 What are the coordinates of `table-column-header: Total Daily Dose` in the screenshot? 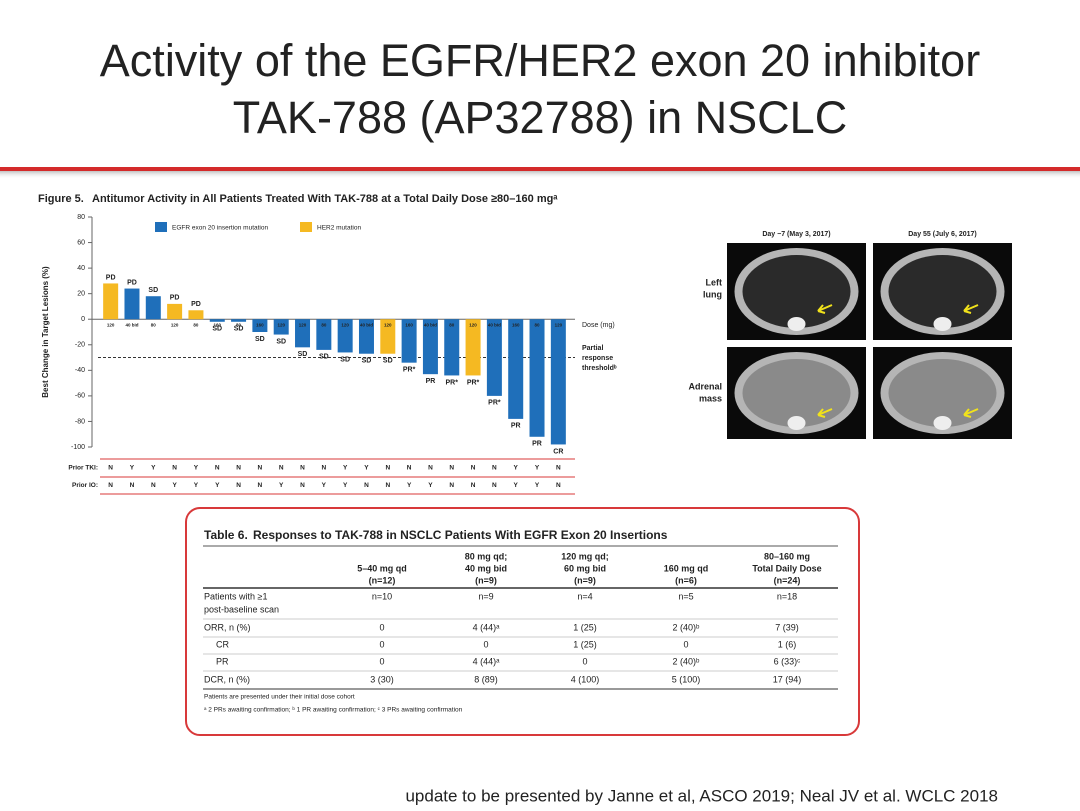 It's located at (786, 568).